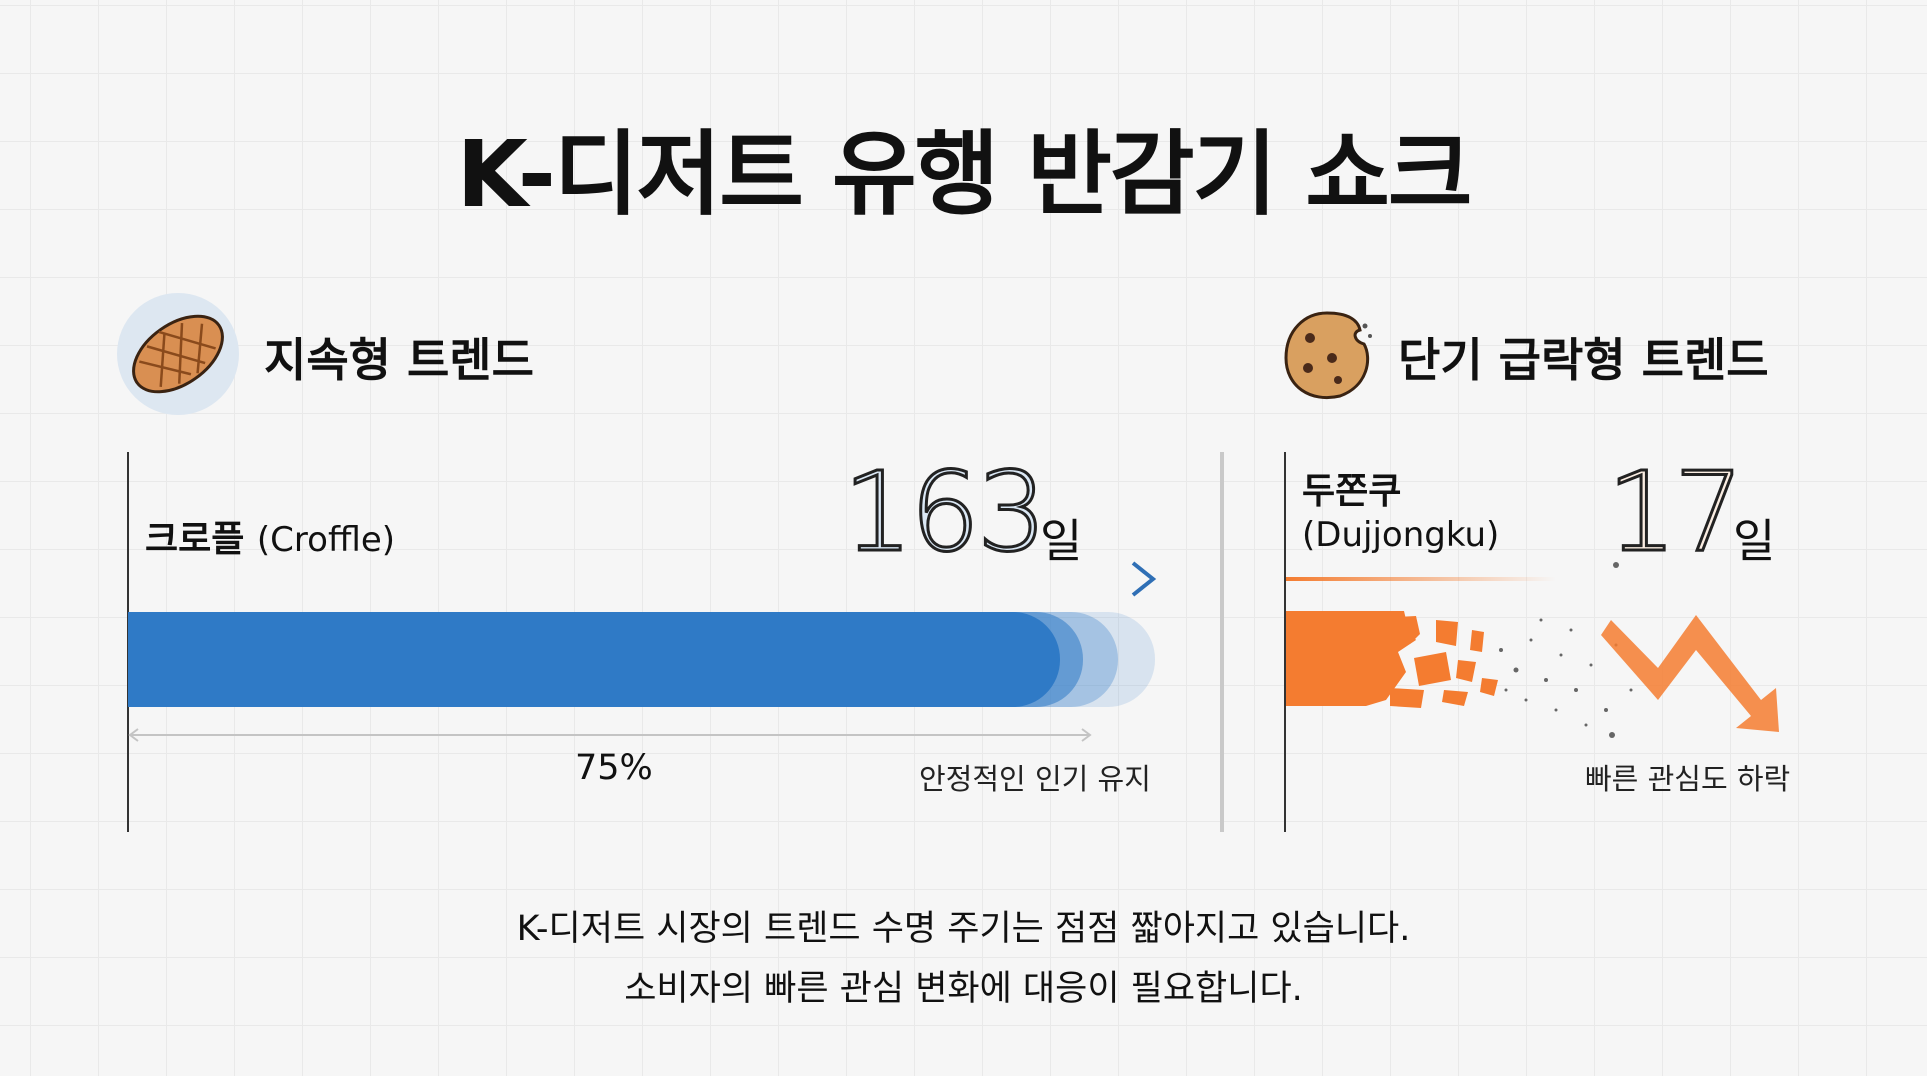 This screenshot has height=1076, width=1927. What do you see at coordinates (1222, 642) in the screenshot?
I see `section-divider` at bounding box center [1222, 642].